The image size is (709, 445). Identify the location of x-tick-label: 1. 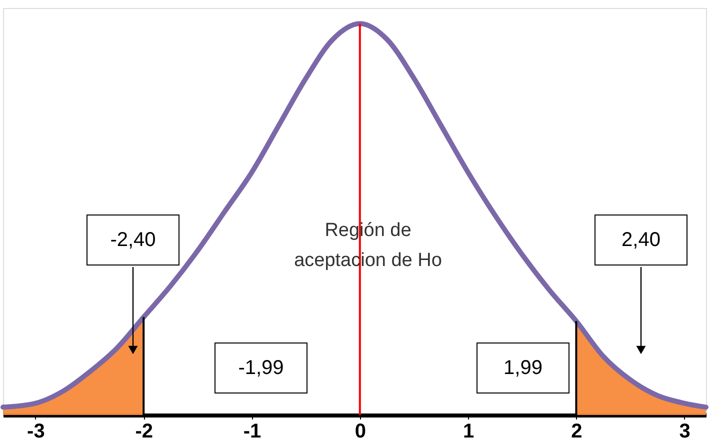
(468, 431).